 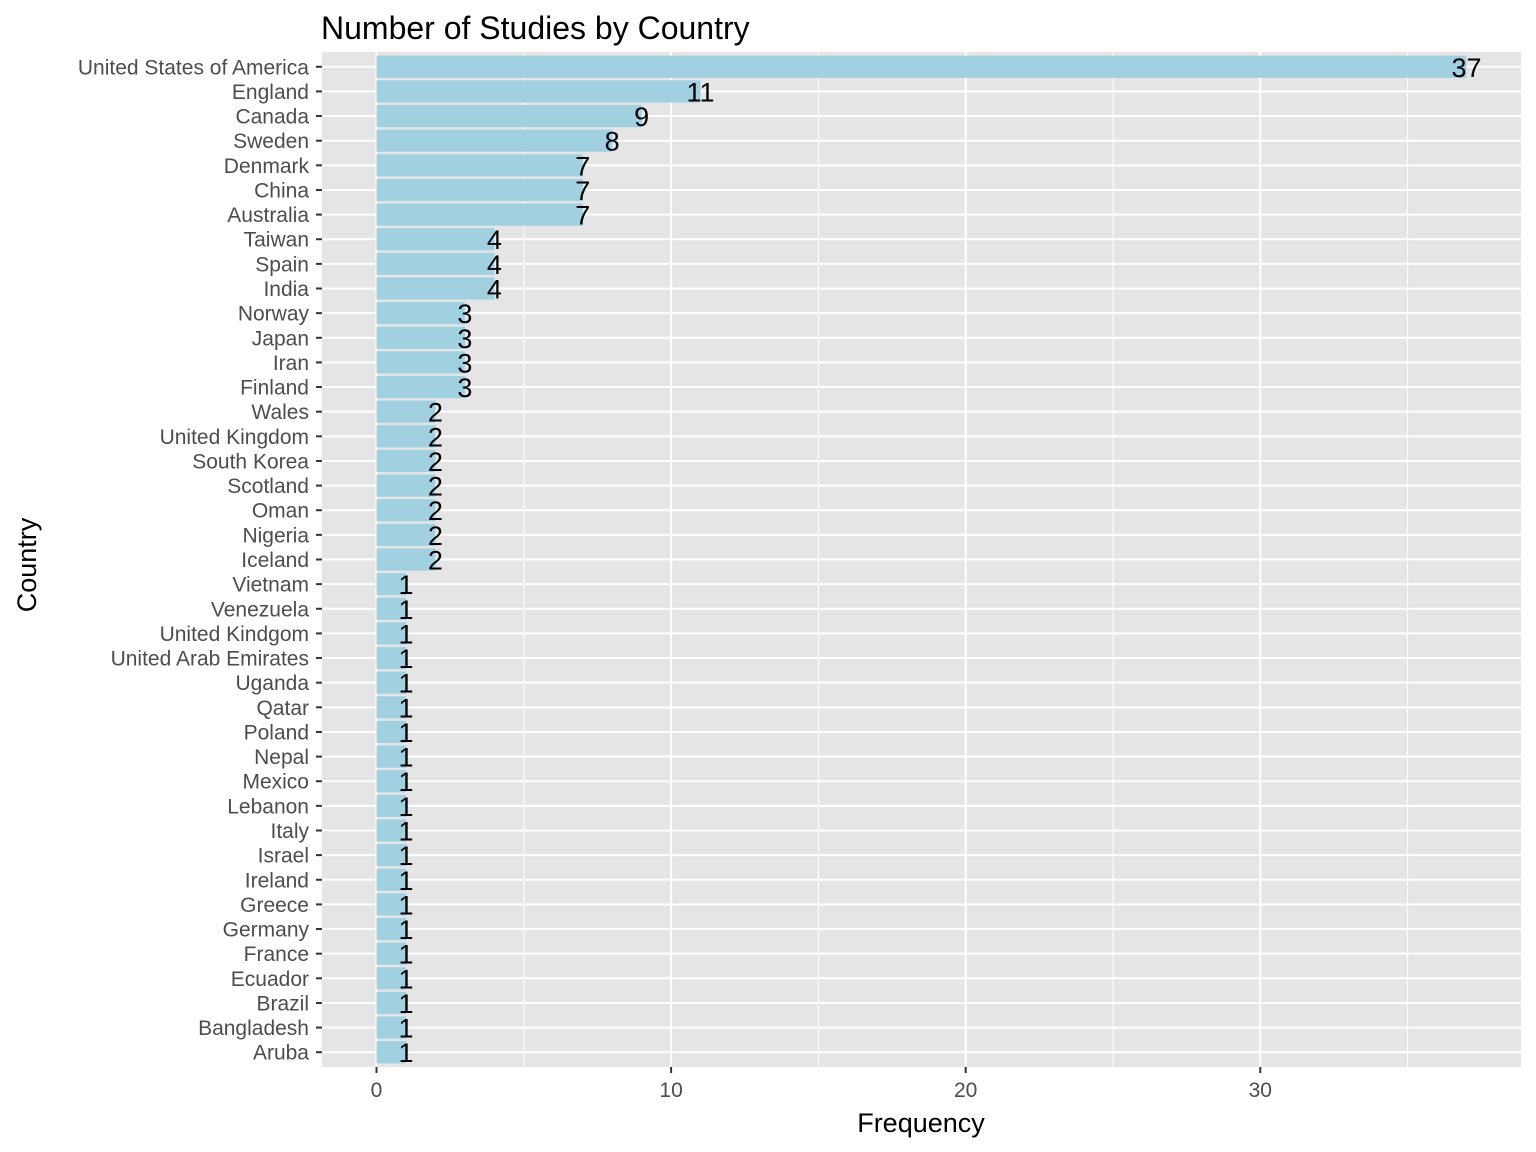 I want to click on y-tick-label: Ireland, so click(x=277, y=880).